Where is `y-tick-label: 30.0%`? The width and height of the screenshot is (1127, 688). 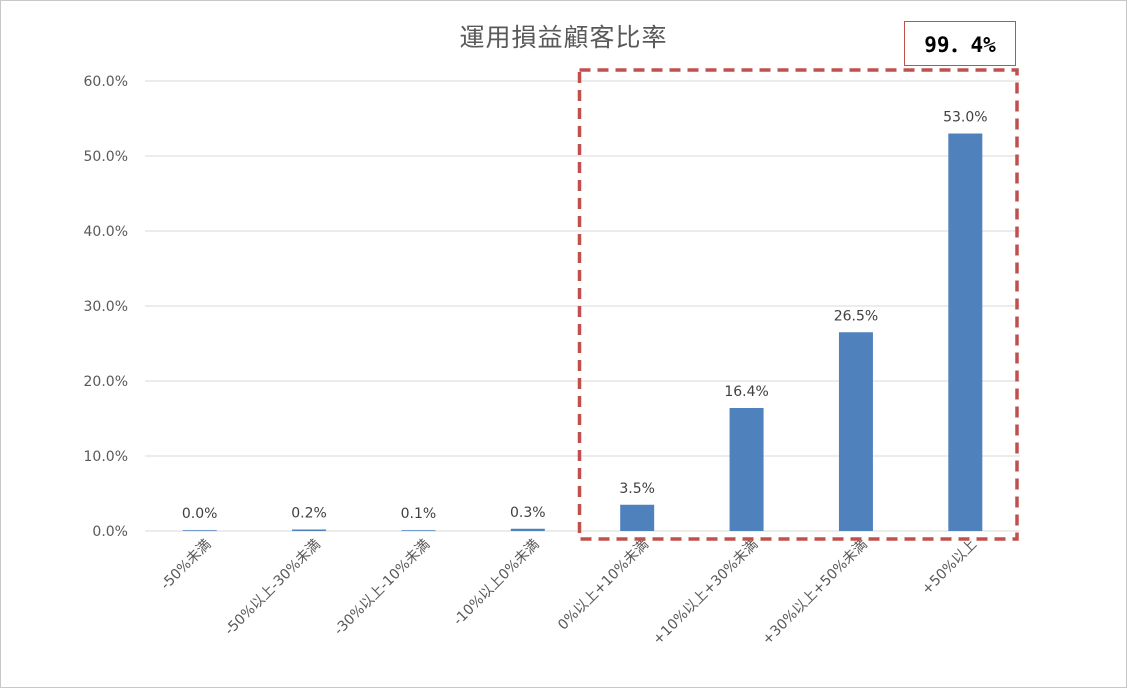
y-tick-label: 30.0% is located at coordinates (106, 307).